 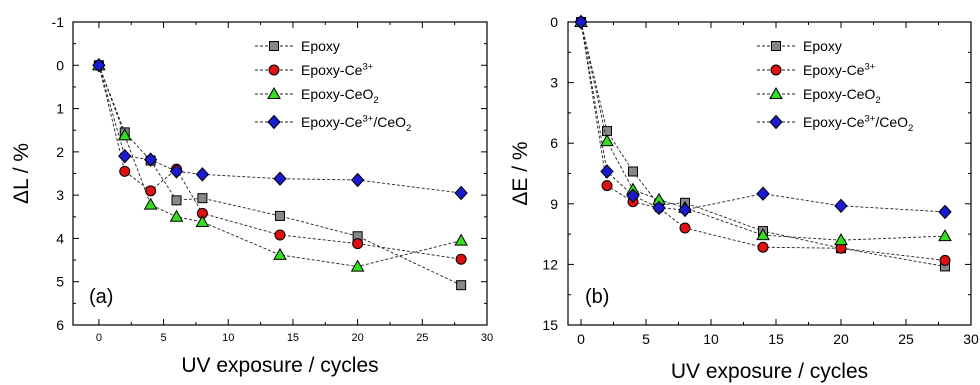 What do you see at coordinates (21, 173) in the screenshot?
I see `y-axis-label: ΔL / %` at bounding box center [21, 173].